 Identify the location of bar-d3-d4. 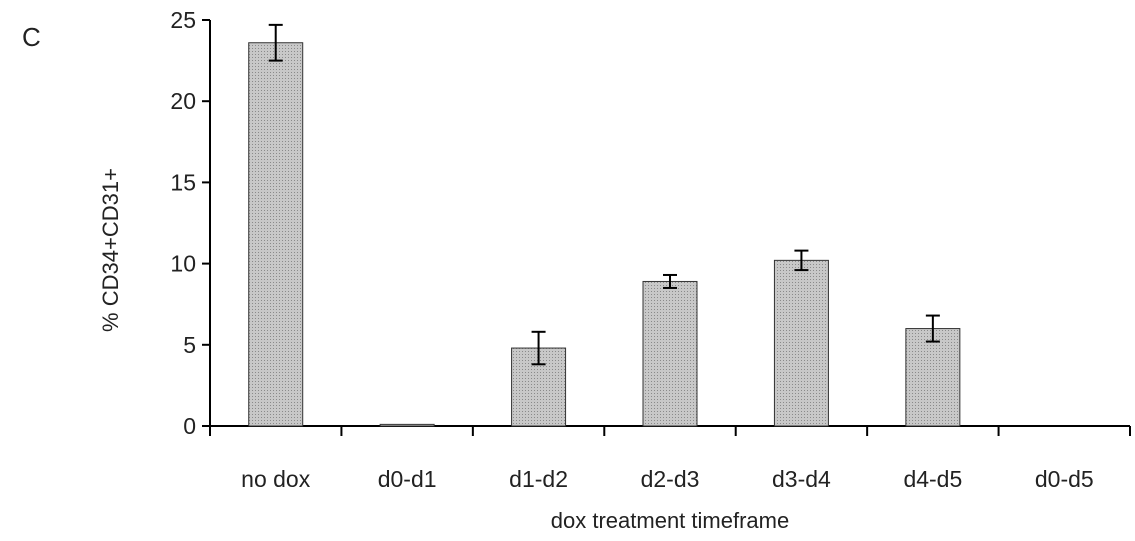
(801, 343).